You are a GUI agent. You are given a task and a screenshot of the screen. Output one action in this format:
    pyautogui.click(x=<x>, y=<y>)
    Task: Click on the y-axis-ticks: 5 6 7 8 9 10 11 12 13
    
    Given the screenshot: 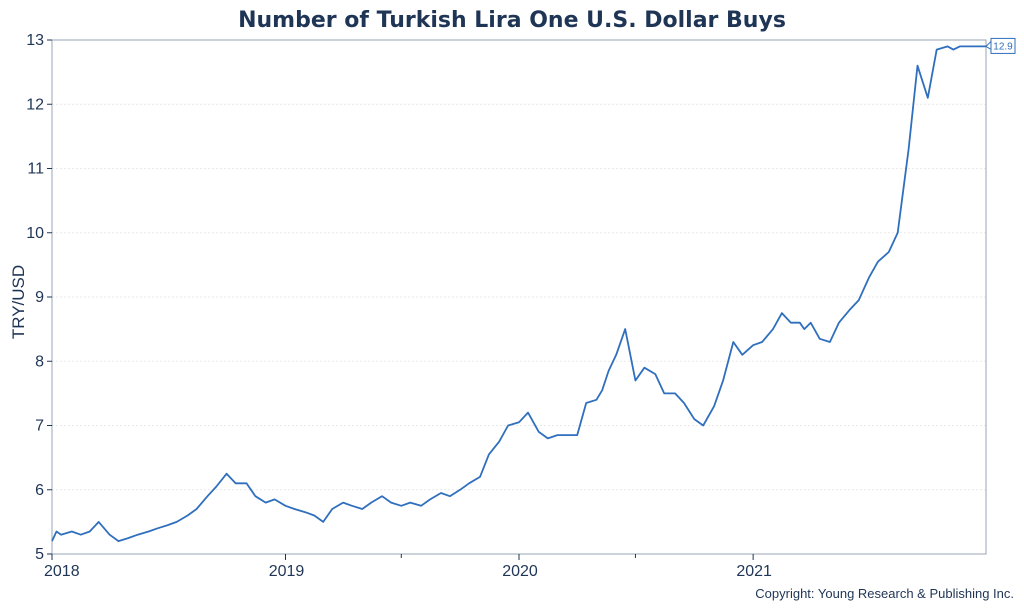 What is the action you would take?
    pyautogui.click(x=39, y=297)
    